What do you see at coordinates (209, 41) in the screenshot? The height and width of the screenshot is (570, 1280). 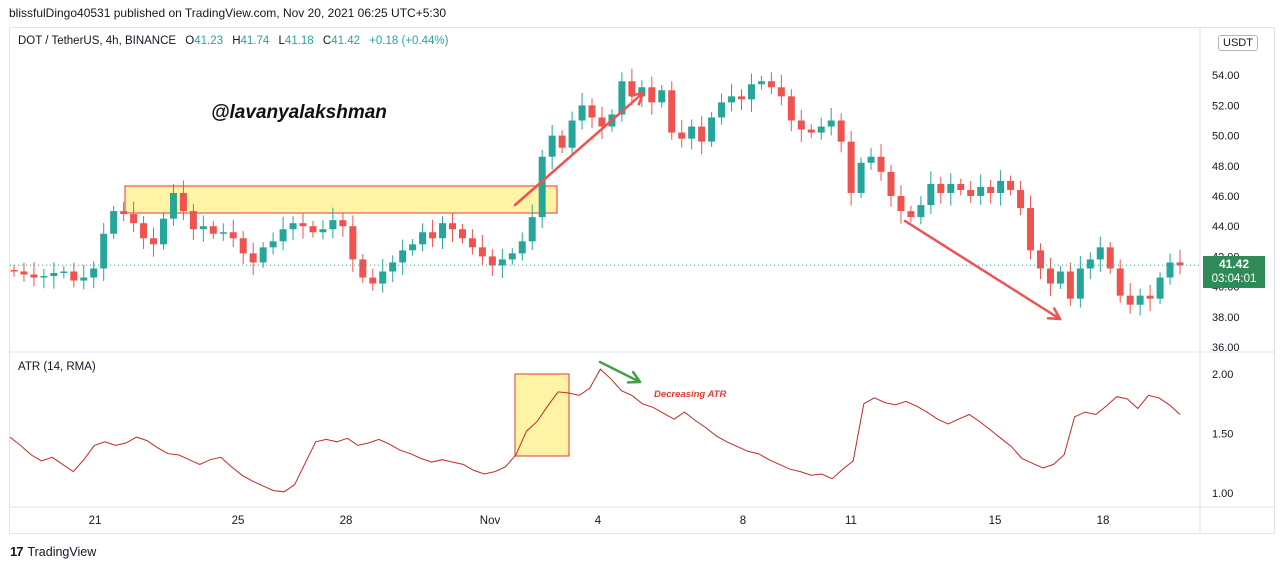 I see `open-value: 41.23` at bounding box center [209, 41].